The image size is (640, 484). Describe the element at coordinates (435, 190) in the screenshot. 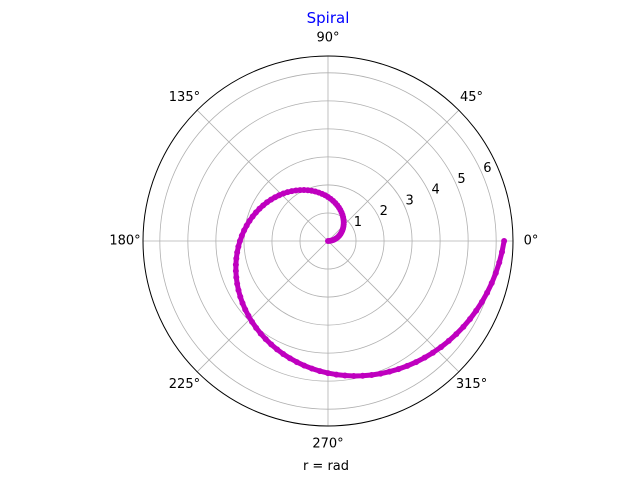

I see `r-tick-label: 4` at that location.